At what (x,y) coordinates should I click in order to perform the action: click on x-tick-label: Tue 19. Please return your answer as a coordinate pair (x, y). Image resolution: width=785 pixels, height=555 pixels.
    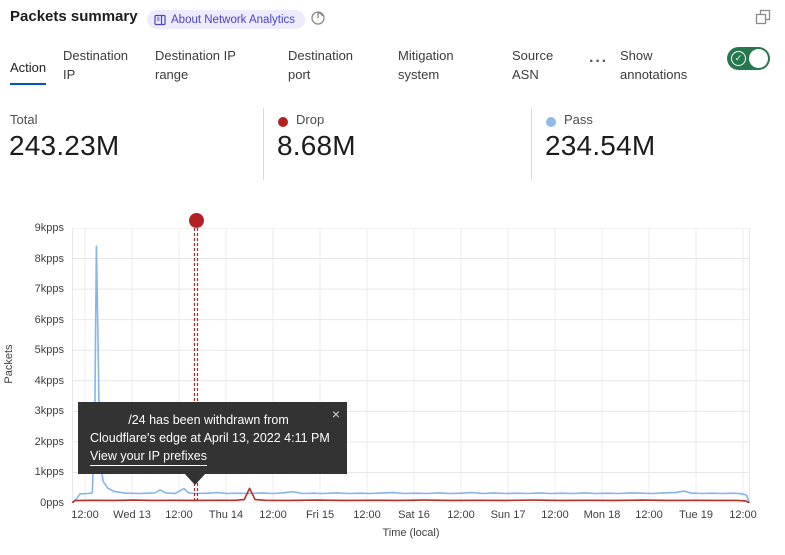
    Looking at the image, I should click on (696, 515).